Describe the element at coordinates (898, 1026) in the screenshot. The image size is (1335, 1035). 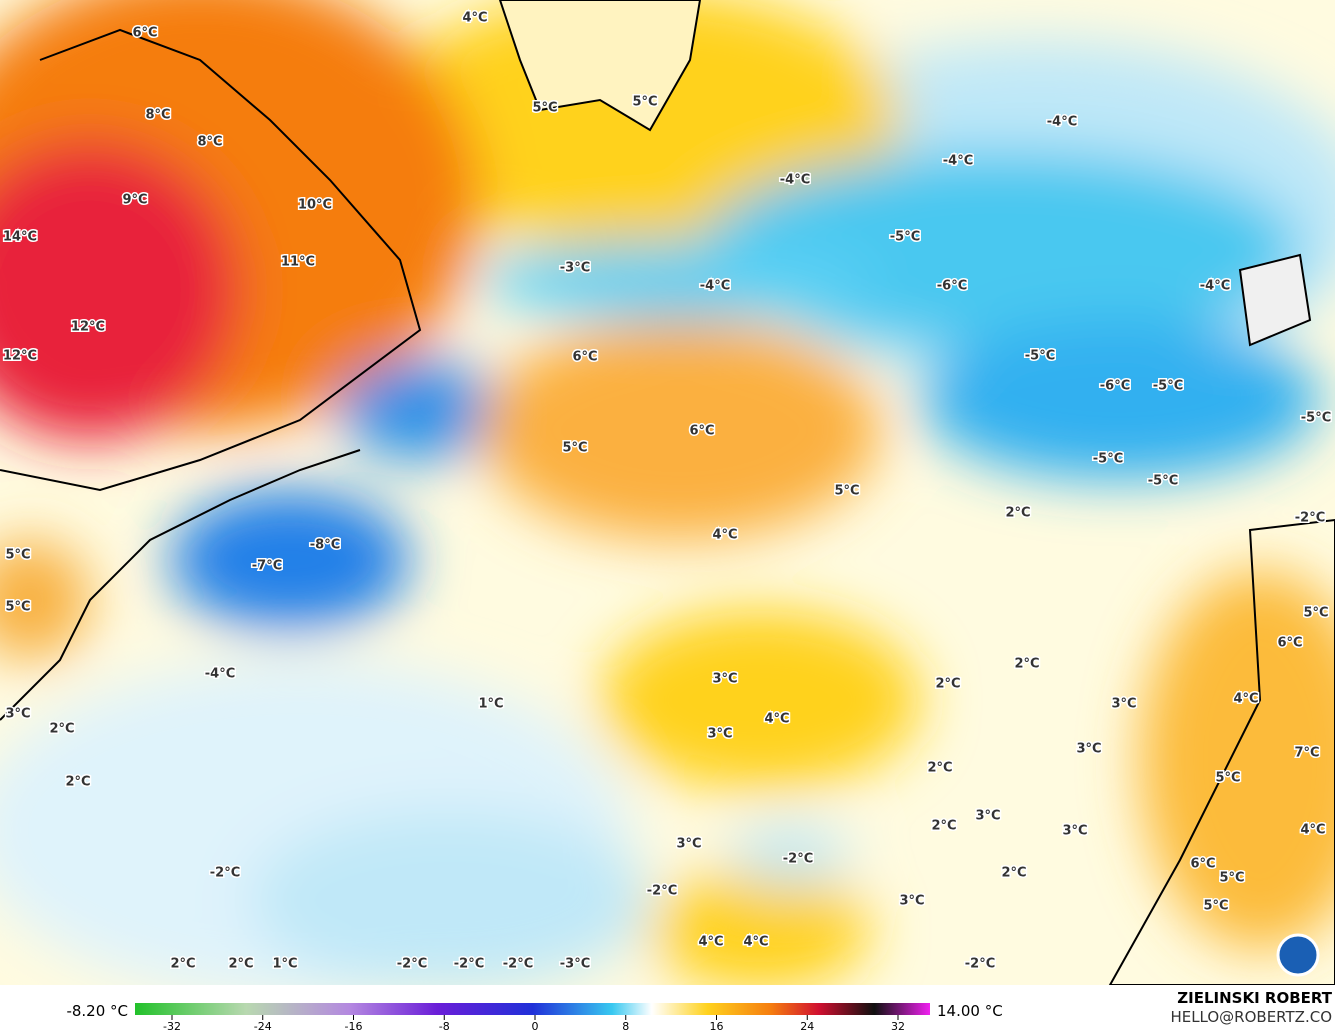
I see `colorbar-tick-label: 32` at that location.